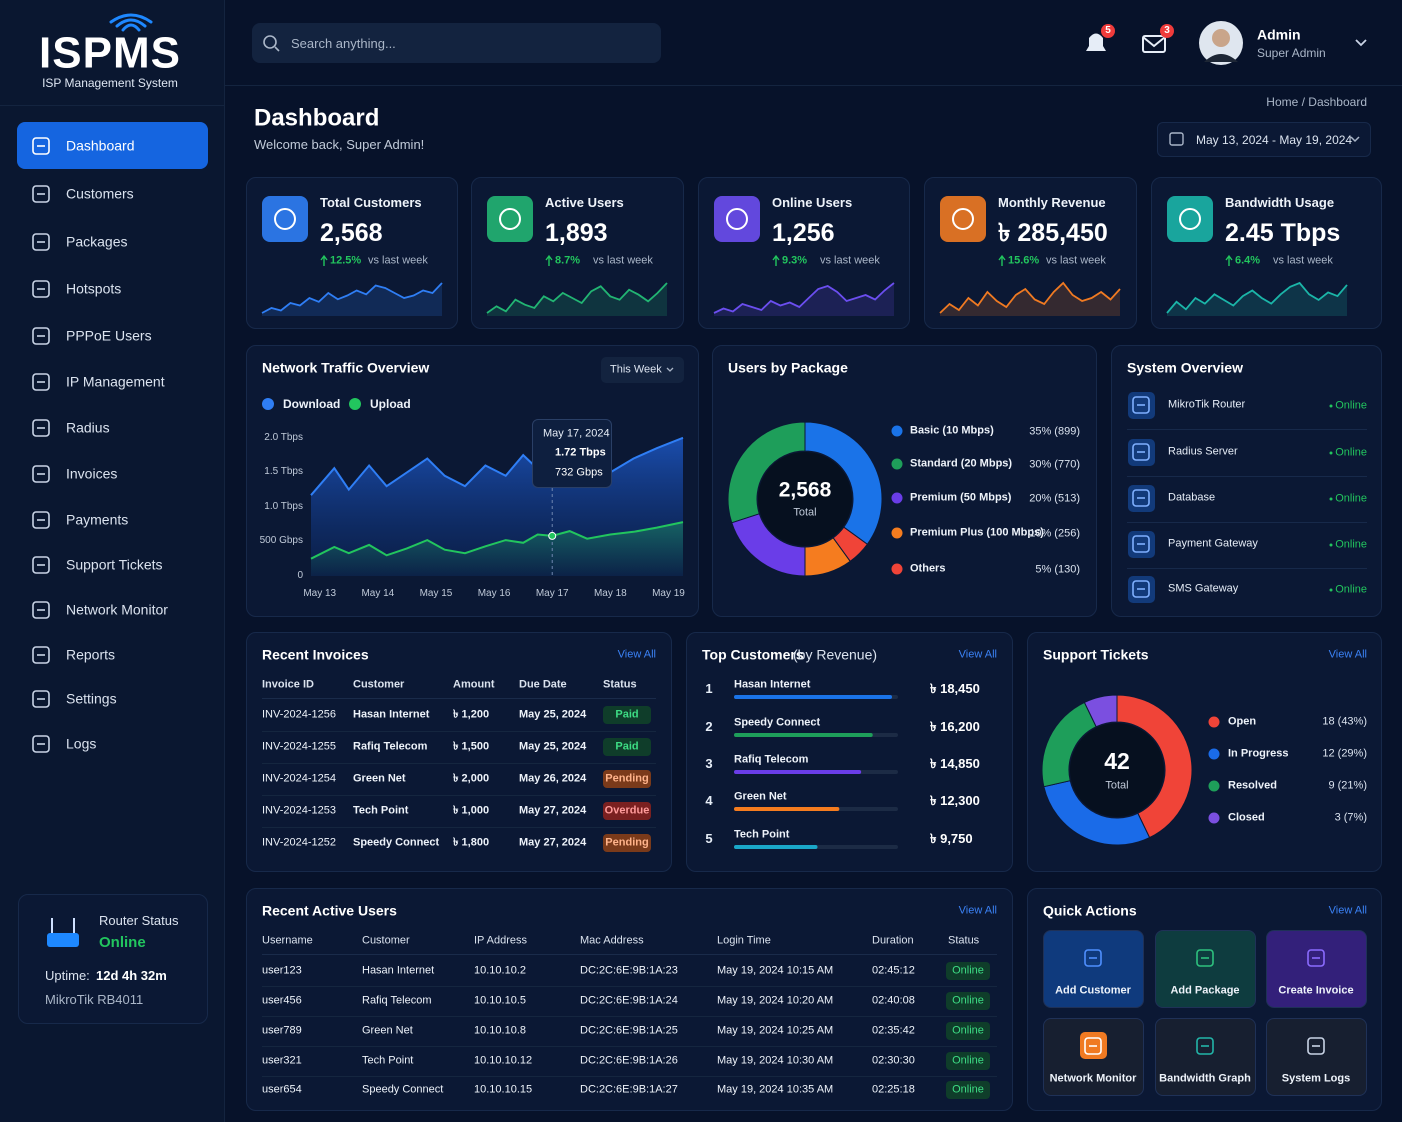 Image resolution: width=1402 pixels, height=1122 pixels. Describe the element at coordinates (1280, 203) in the screenshot. I see `stat-title: Bandwidth Usage` at that location.